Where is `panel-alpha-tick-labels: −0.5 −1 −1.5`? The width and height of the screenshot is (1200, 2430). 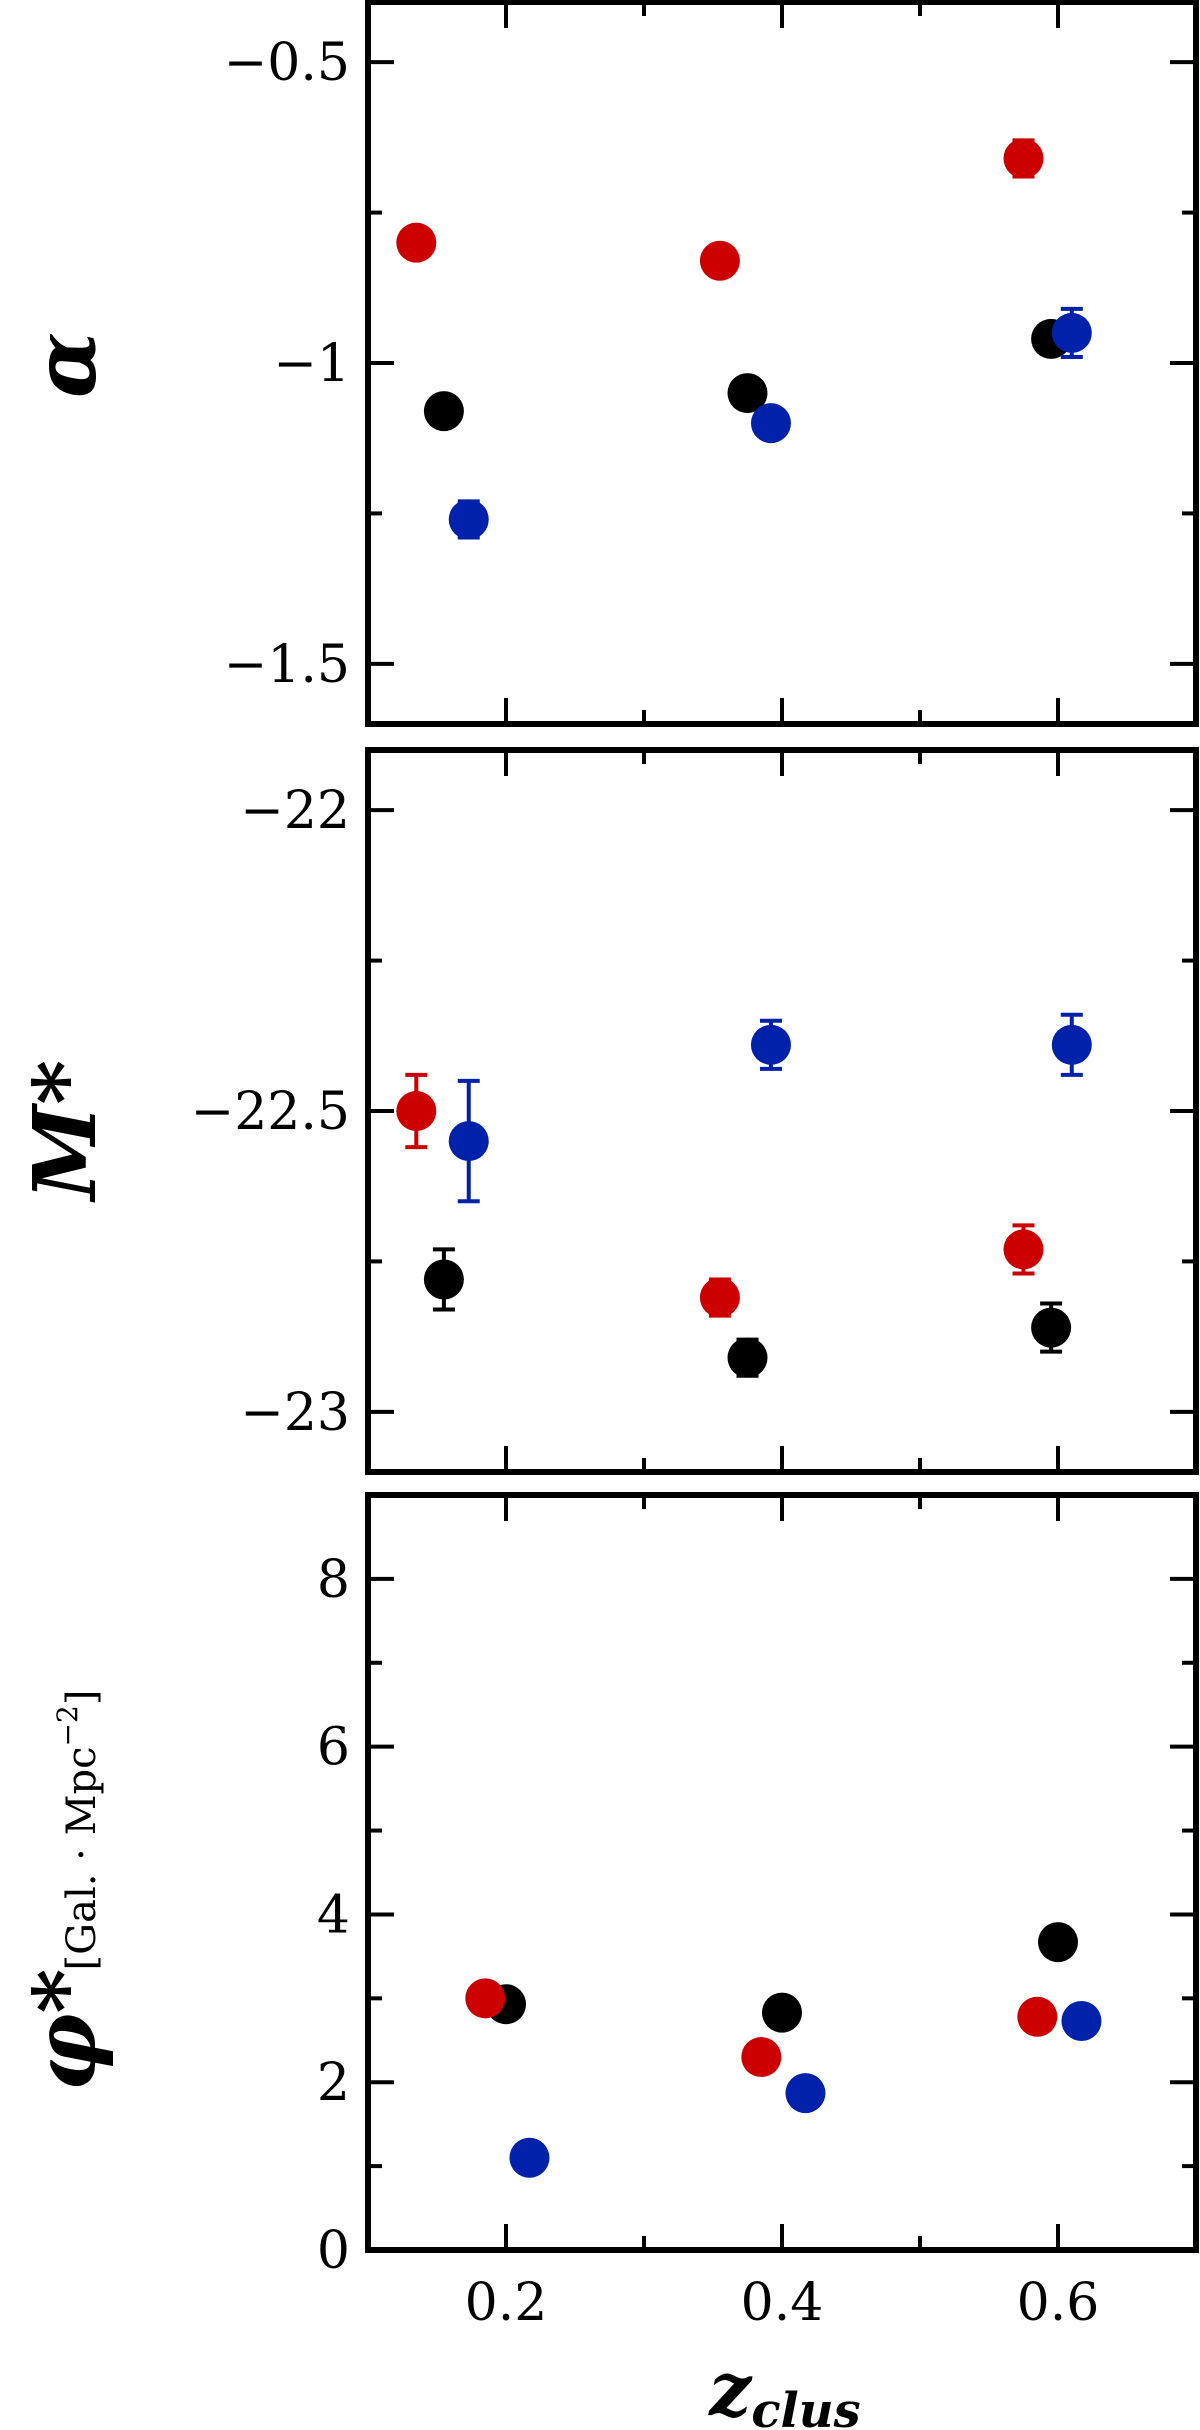 panel-alpha-tick-labels: −0.5 −1 −1.5 is located at coordinates (287, 364).